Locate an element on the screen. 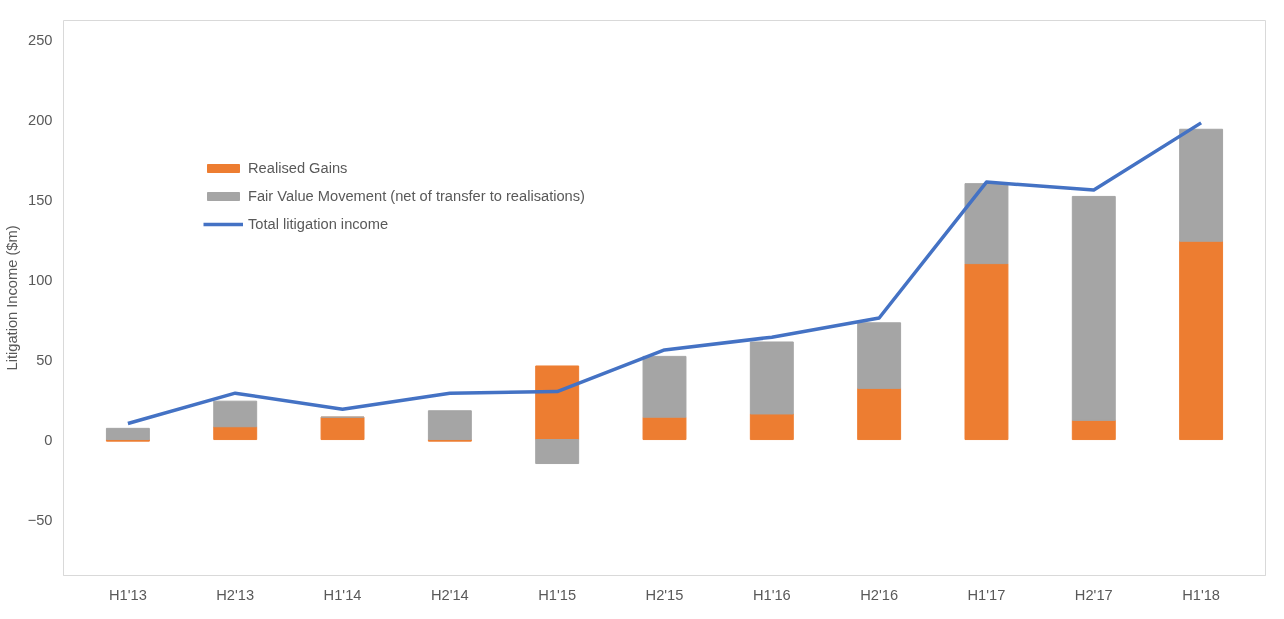 The width and height of the screenshot is (1284, 619). y-tick-label: 100 is located at coordinates (40, 279).